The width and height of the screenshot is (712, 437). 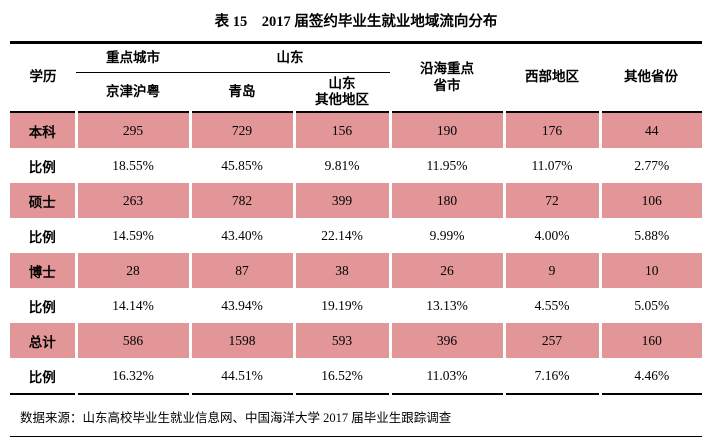 I want to click on value-cell: 72, so click(x=551, y=200).